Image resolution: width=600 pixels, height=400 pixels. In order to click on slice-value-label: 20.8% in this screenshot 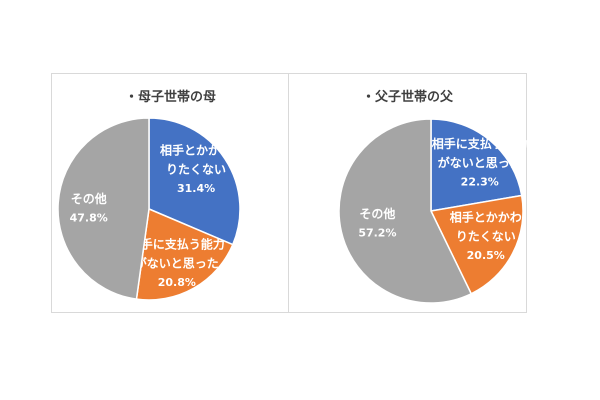, I will do `click(177, 282)`.